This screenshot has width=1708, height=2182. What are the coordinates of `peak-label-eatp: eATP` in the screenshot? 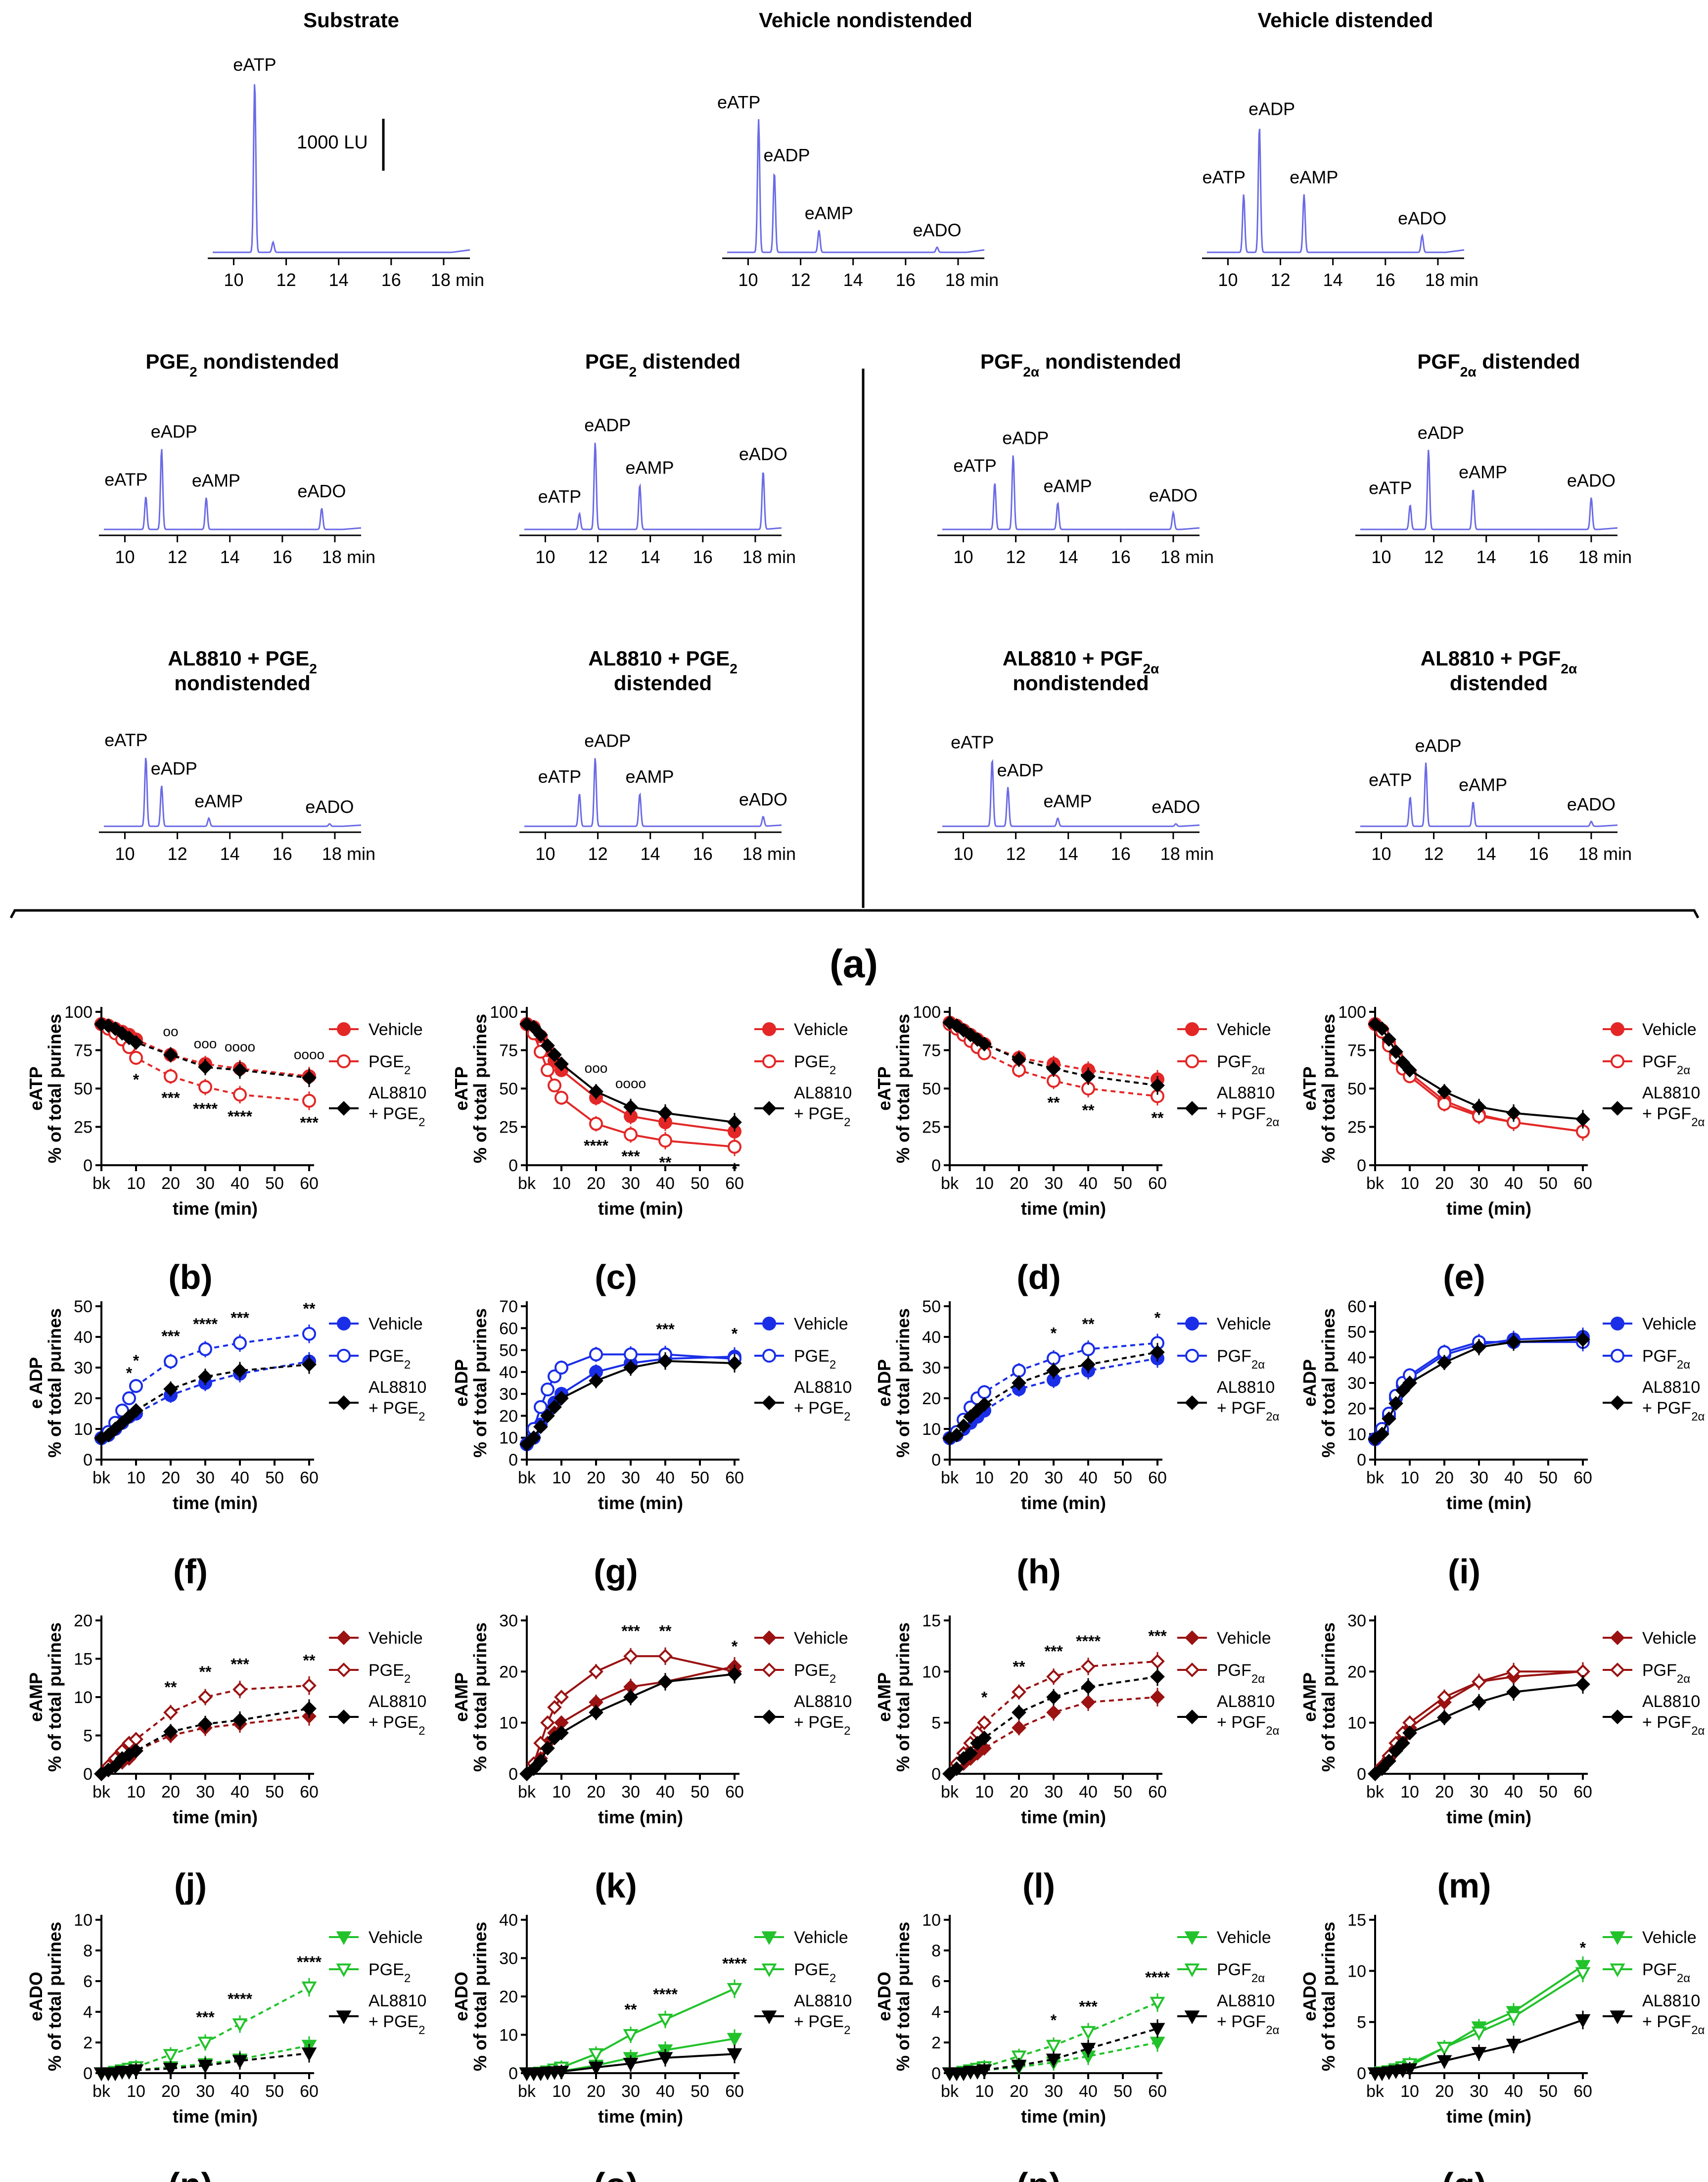 It's located at (254, 64).